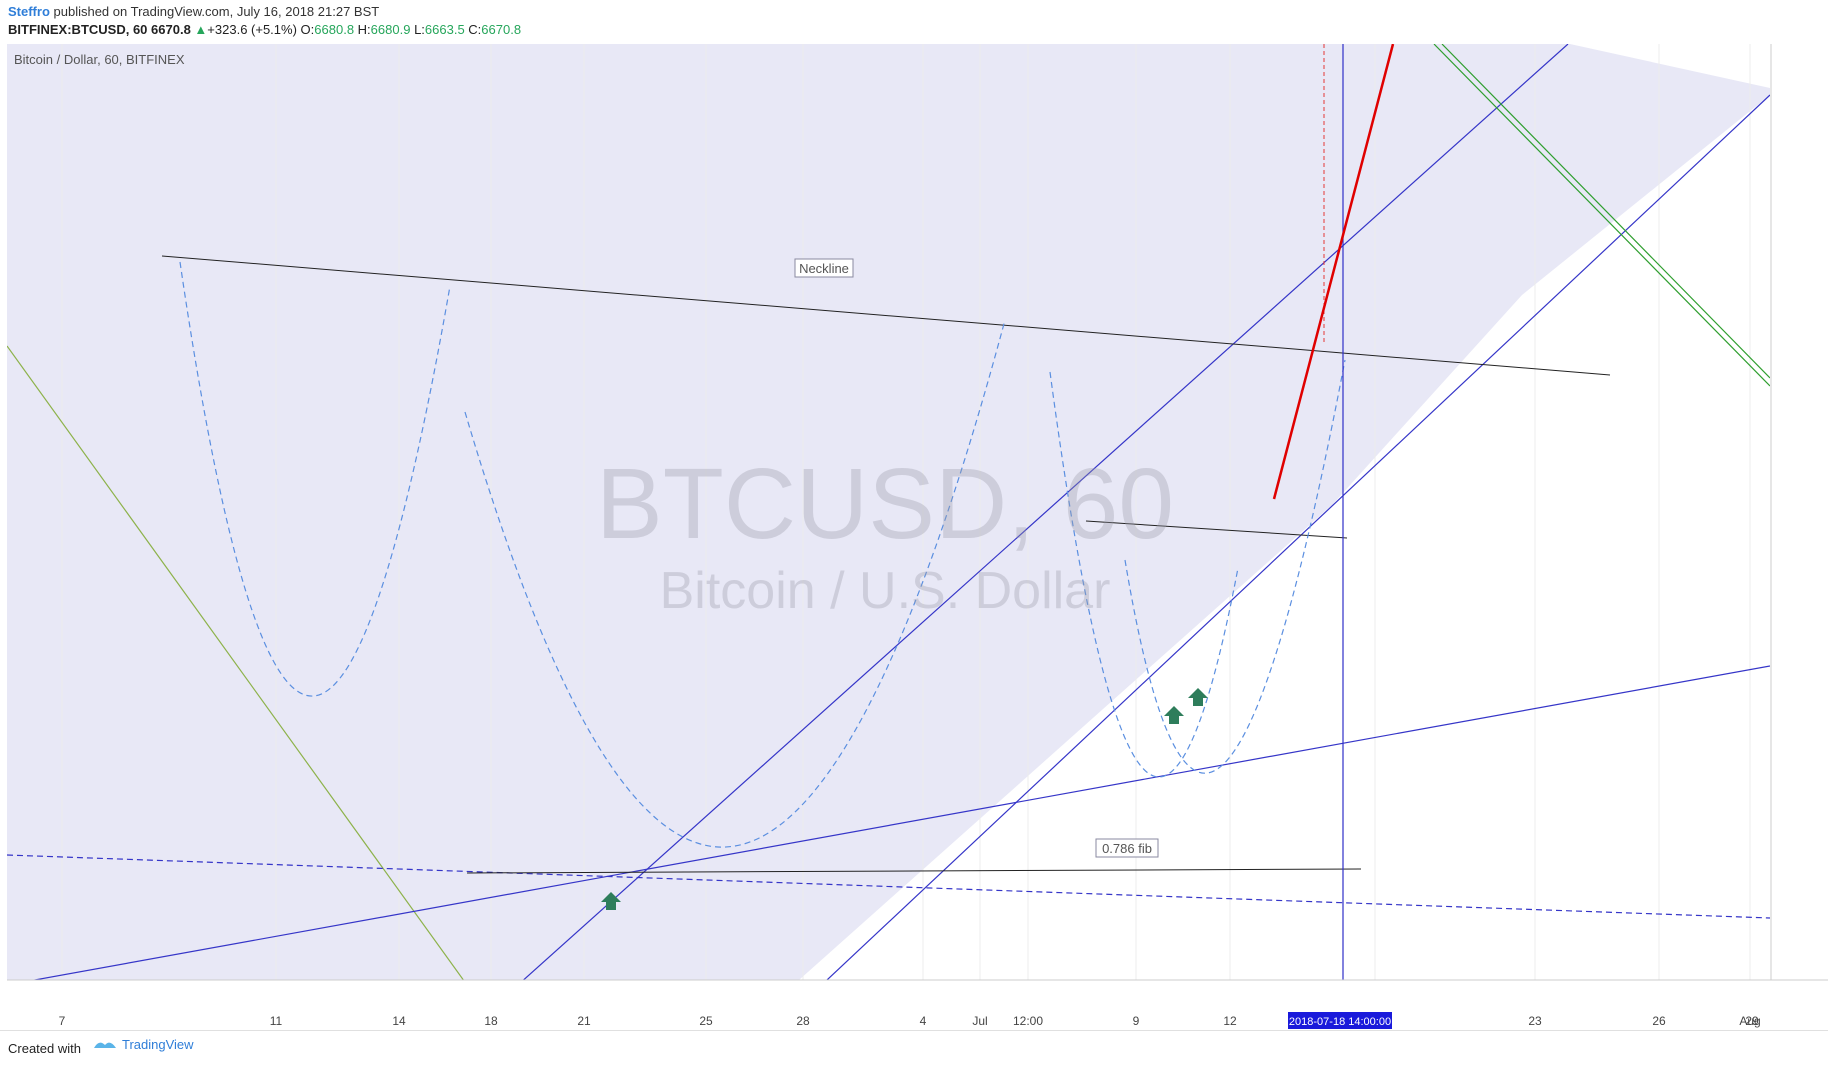 The width and height of the screenshot is (1828, 1067). Describe the element at coordinates (334, 29) in the screenshot. I see `open-value: 6680.8` at that location.